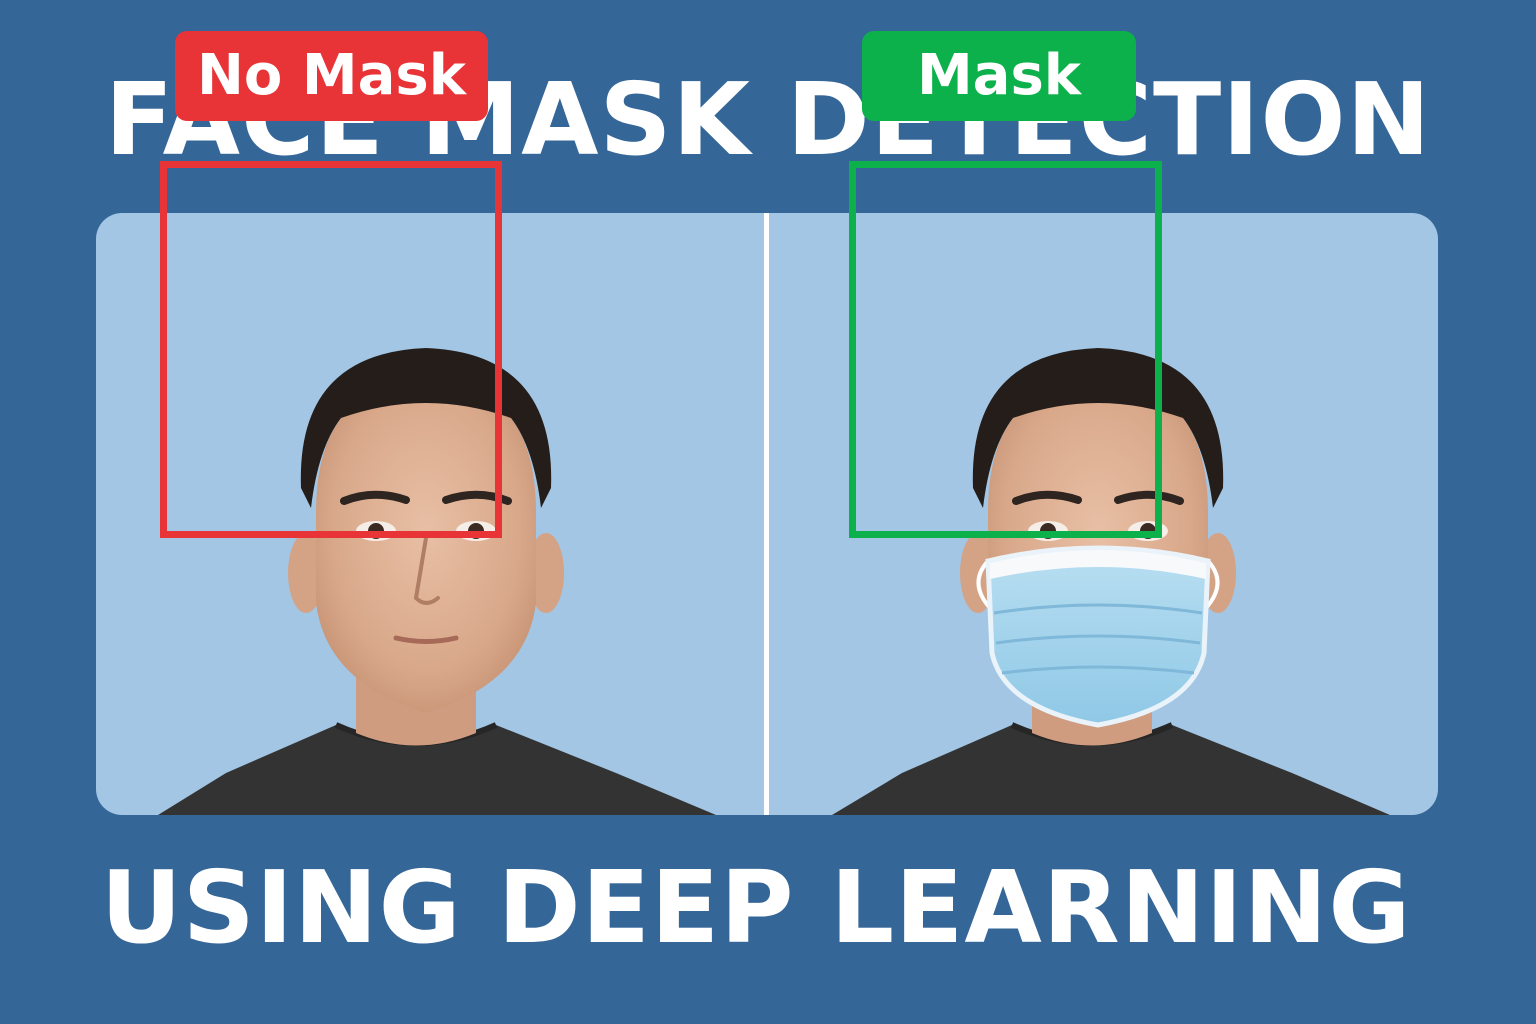  What do you see at coordinates (756, 907) in the screenshot?
I see `page-subtitle: USING DEEP LEARNING` at bounding box center [756, 907].